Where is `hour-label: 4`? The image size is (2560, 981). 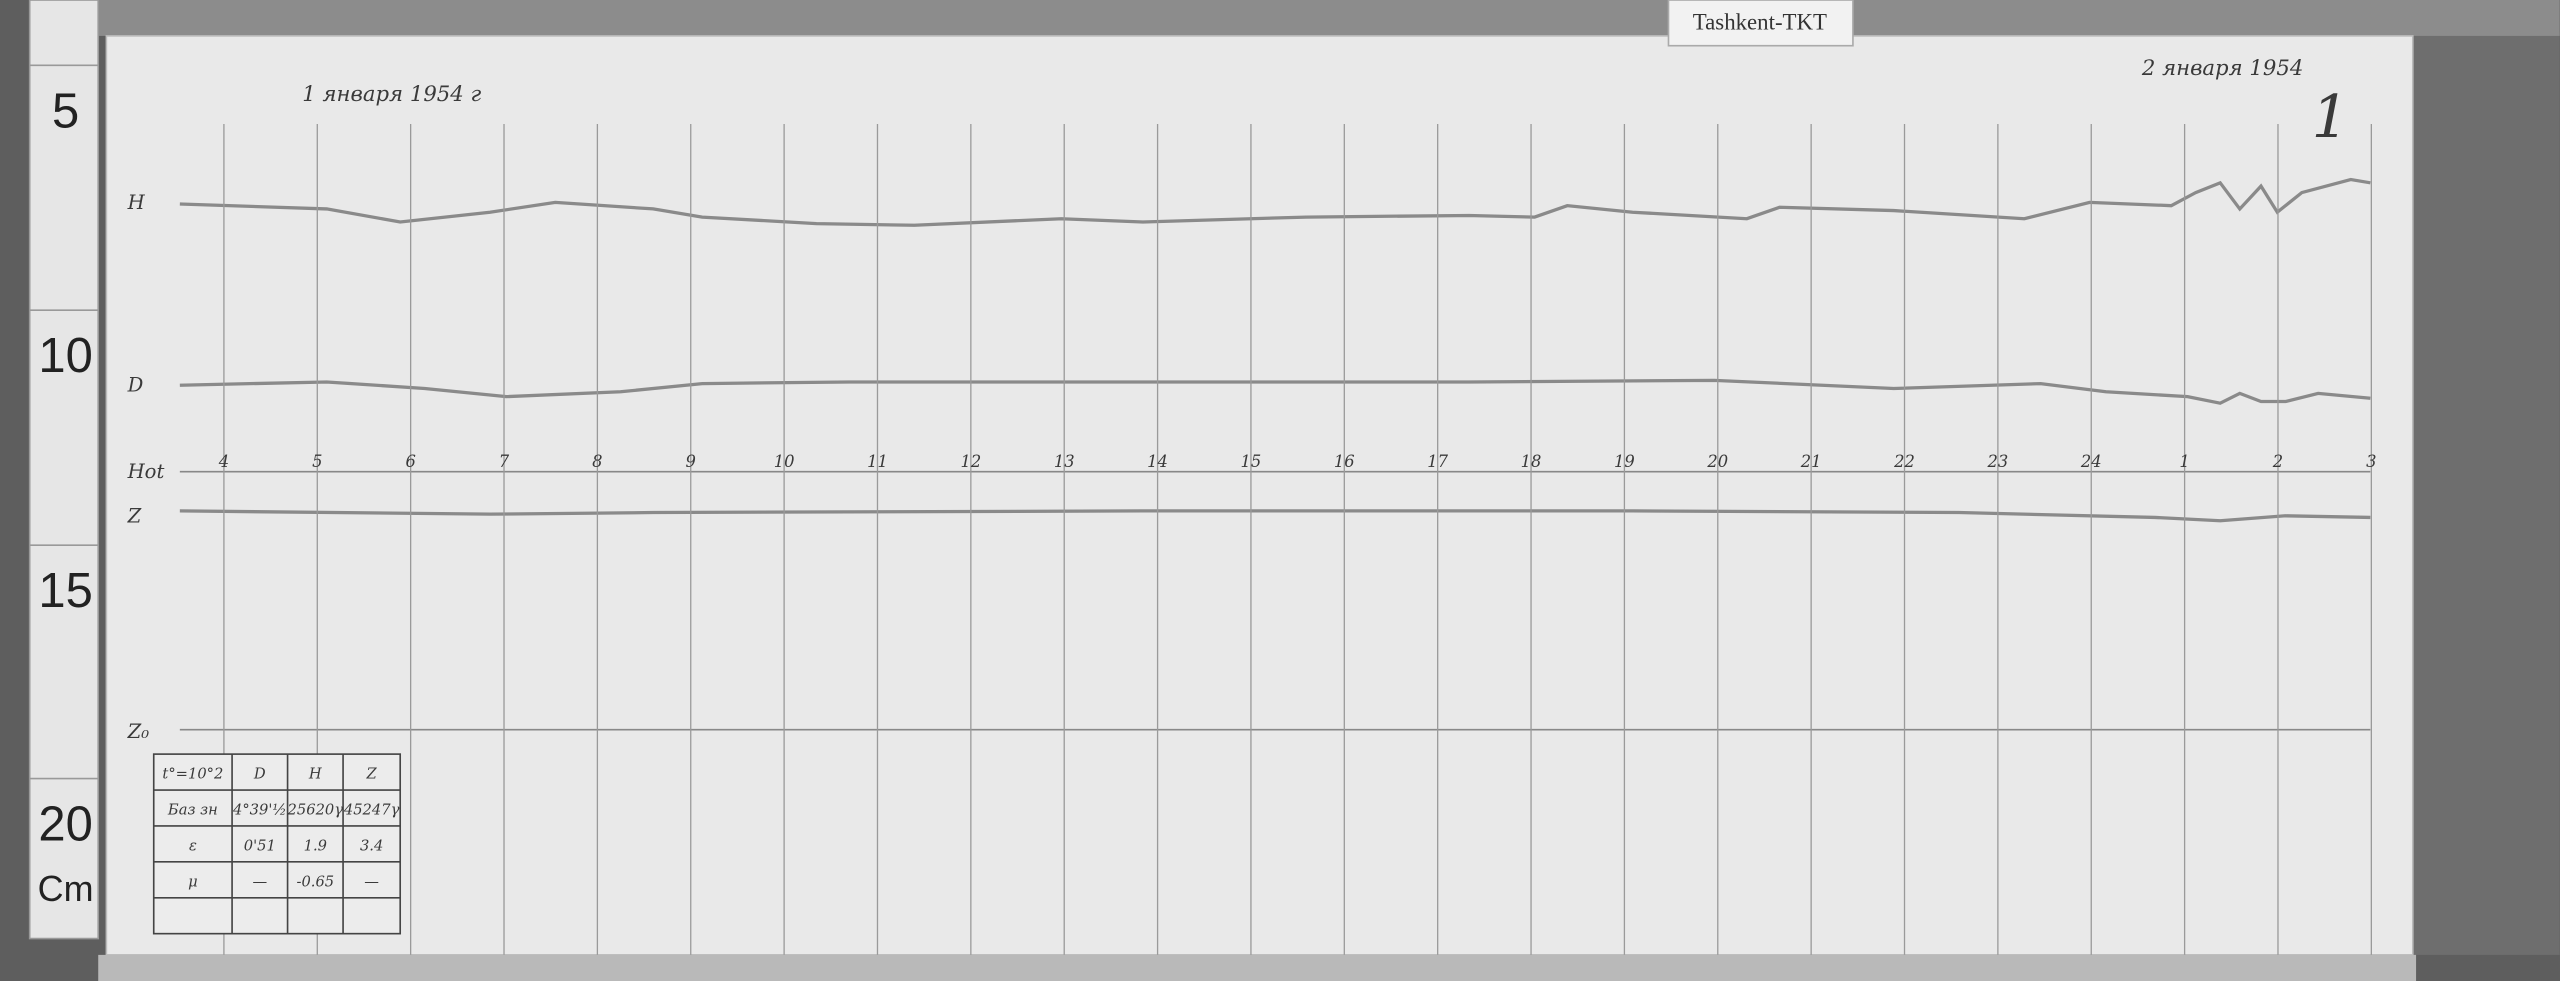 hour-label: 4 is located at coordinates (223, 461).